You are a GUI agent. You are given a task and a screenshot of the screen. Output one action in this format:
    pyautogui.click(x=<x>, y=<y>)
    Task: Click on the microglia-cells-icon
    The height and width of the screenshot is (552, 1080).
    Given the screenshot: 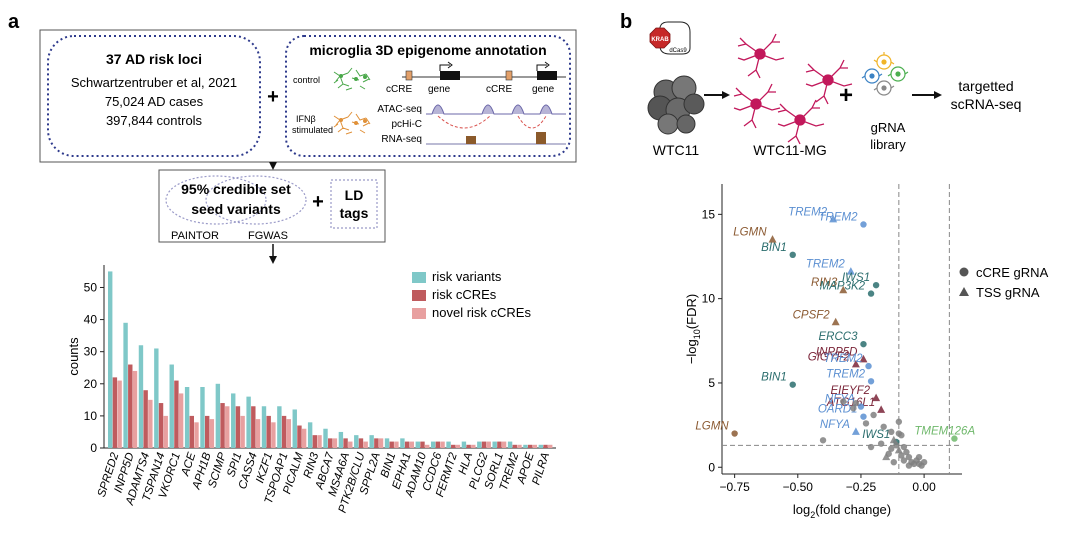 What is the action you would take?
    pyautogui.click(x=793, y=89)
    